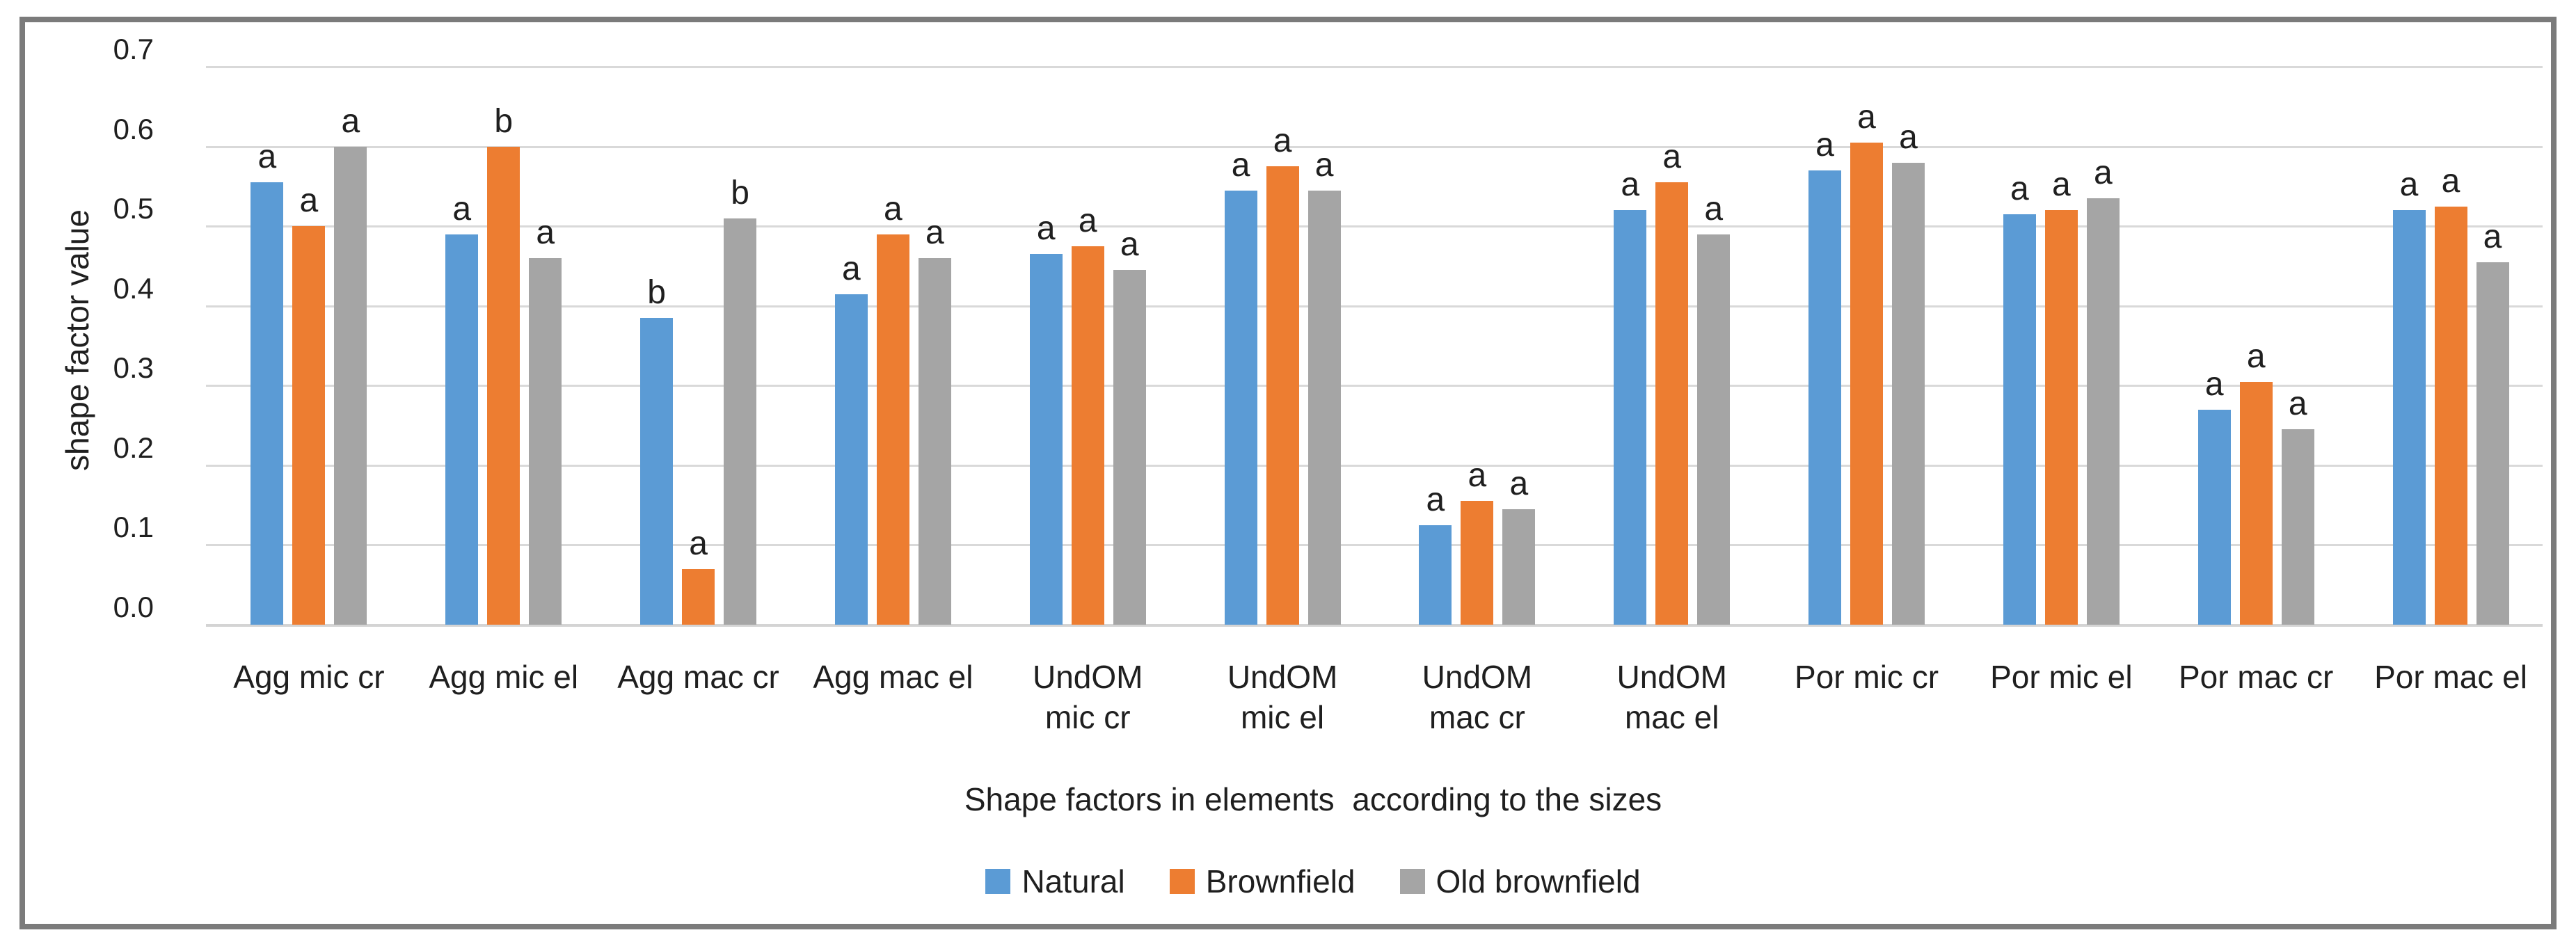  Describe the element at coordinates (1520, 881) in the screenshot. I see `legend-item-old-brownfield: Old brownfield` at that location.